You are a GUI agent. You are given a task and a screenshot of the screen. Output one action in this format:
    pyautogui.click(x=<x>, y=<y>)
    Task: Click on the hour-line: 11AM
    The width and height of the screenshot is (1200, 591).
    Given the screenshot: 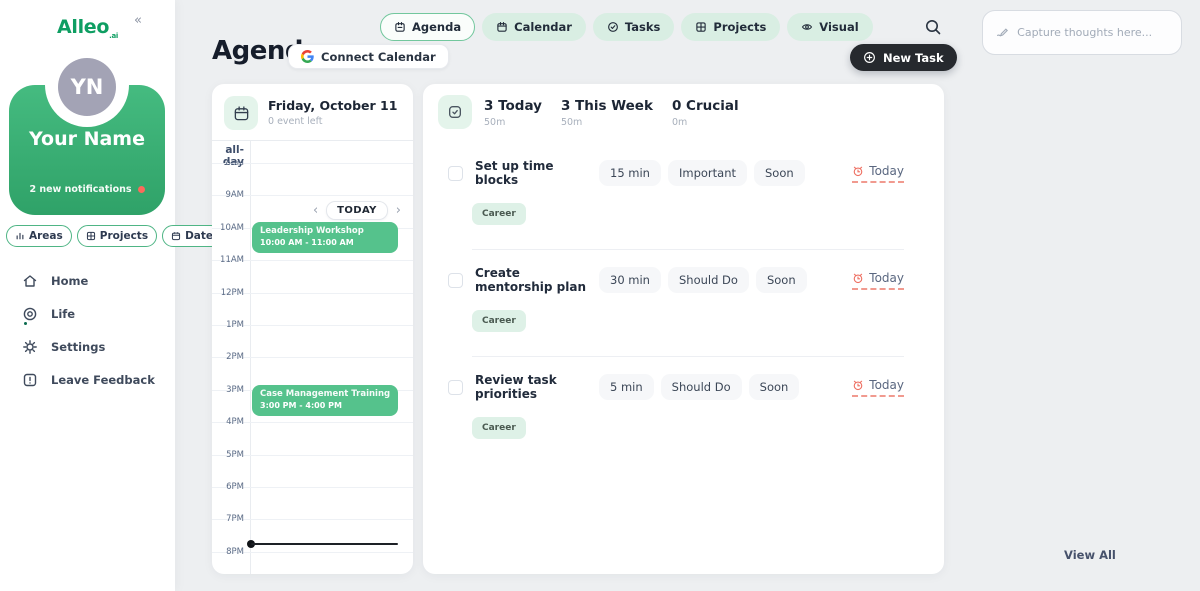 What is the action you would take?
    pyautogui.click(x=312, y=260)
    